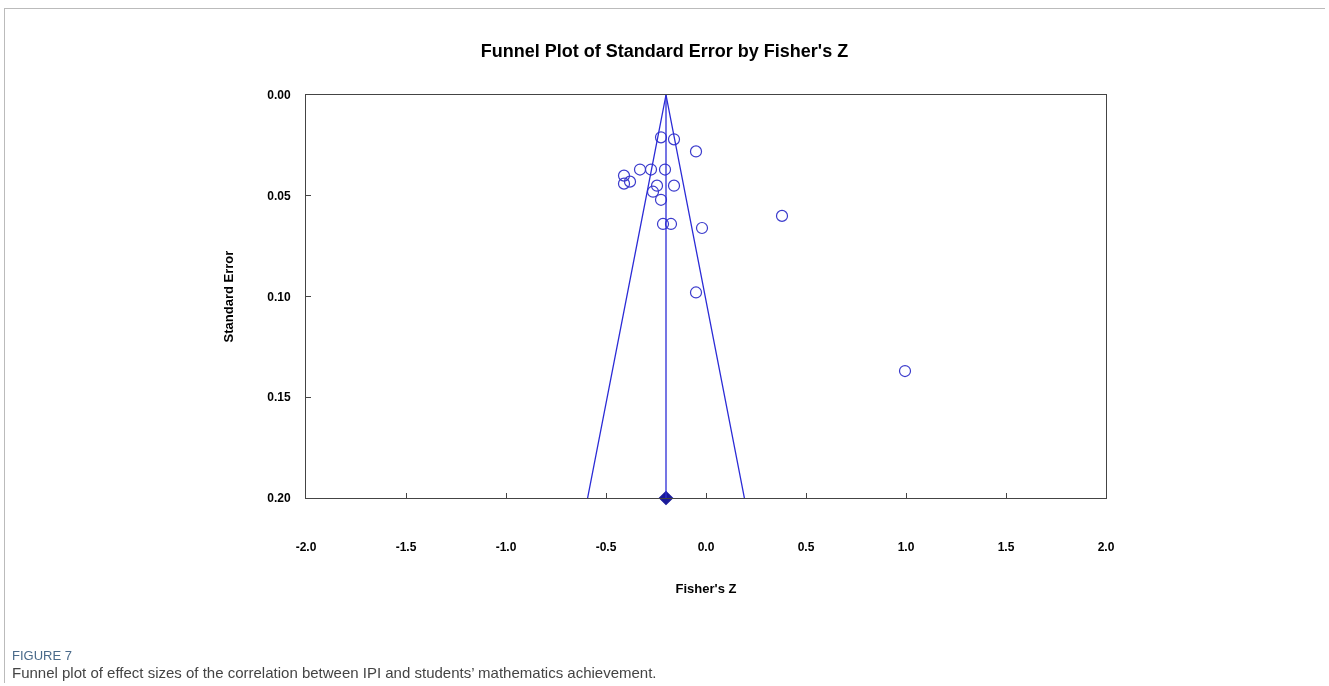 The width and height of the screenshot is (1329, 686). I want to click on caption: FIGURE 7, so click(42, 655).